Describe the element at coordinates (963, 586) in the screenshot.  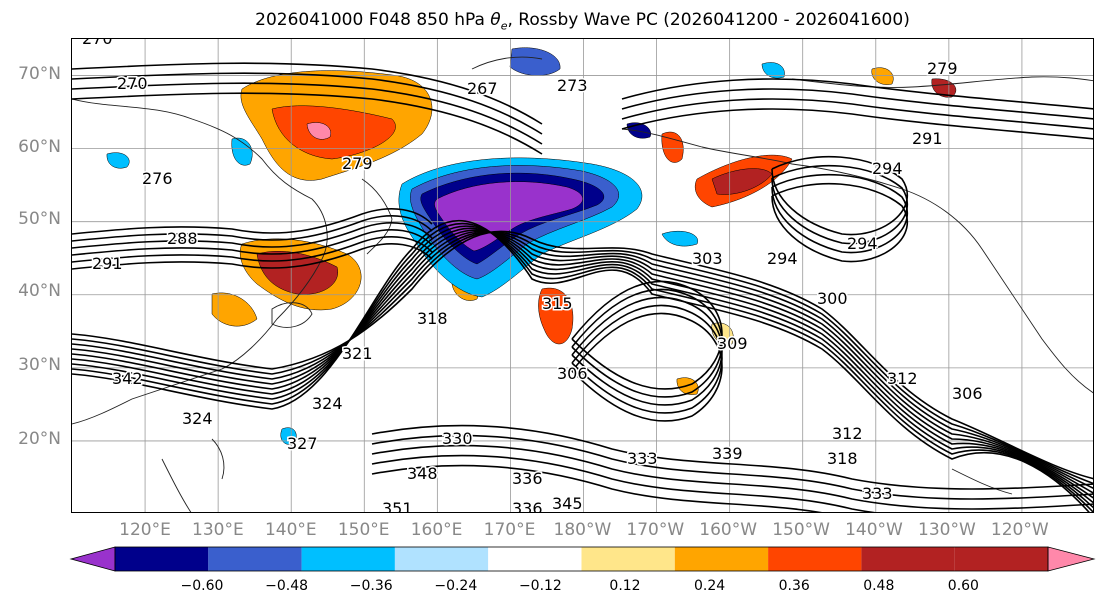
I see `colorbar-tick-label: 0.60` at that location.